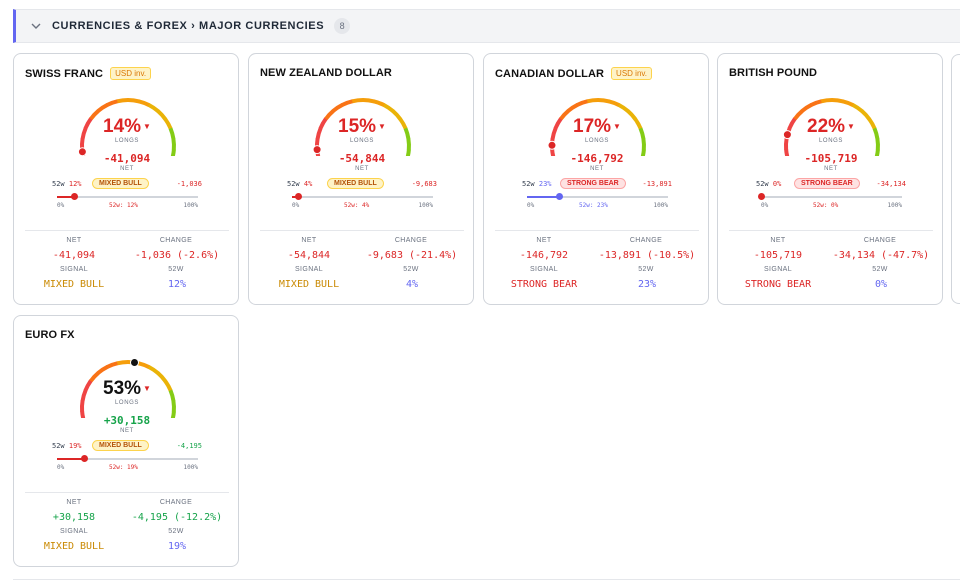 This screenshot has height=581, width=960. Describe the element at coordinates (50, 335) in the screenshot. I see `card-header: EURO FX` at that location.